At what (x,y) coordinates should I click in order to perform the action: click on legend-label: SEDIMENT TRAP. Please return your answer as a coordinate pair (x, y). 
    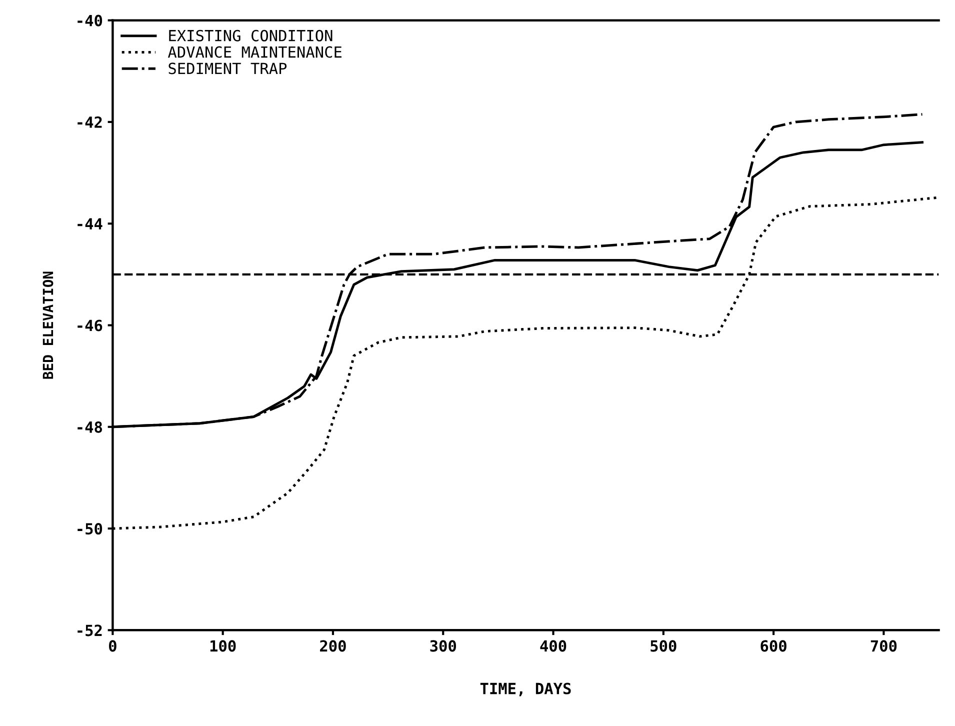
    Looking at the image, I should click on (227, 68).